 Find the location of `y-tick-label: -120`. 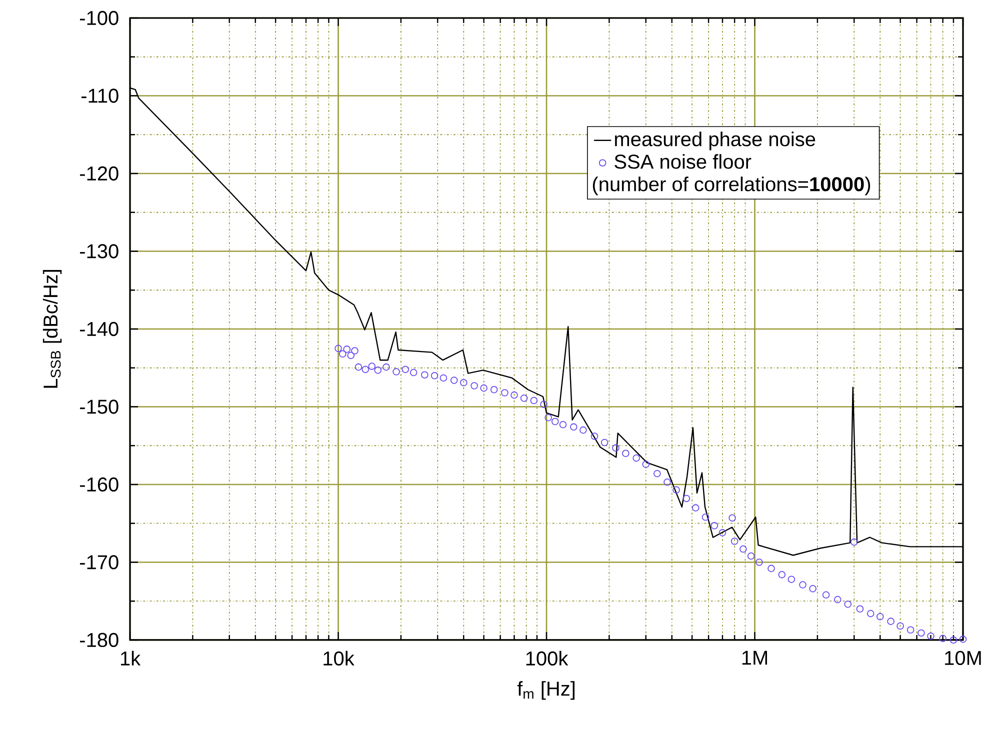

y-tick-label: -120 is located at coordinates (99, 173).